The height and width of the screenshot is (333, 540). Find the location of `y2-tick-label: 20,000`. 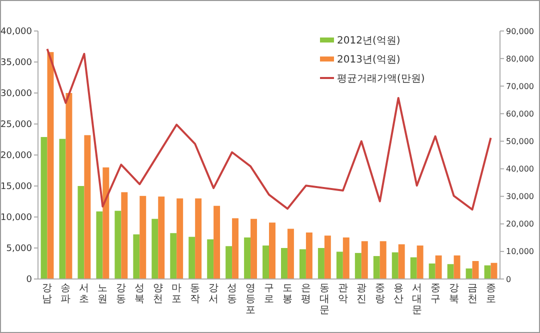

y2-tick-label: 20,000 is located at coordinates (520, 224).